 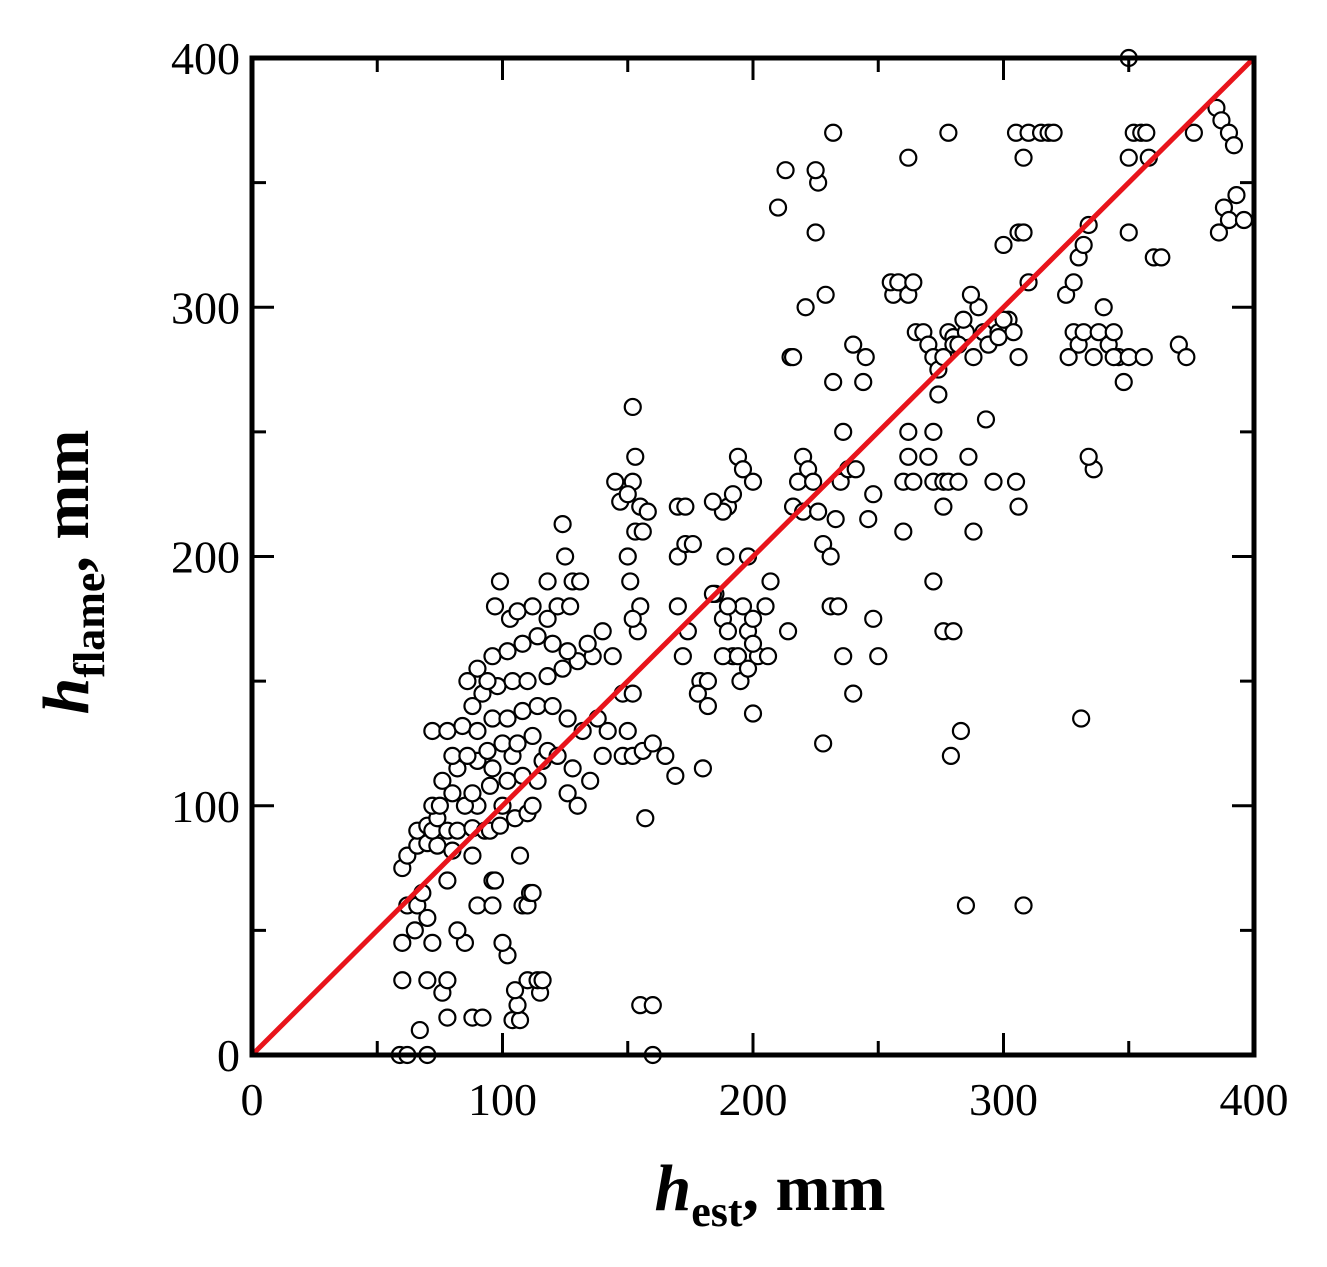 I want to click on y-tick-label: 200, so click(x=205, y=557).